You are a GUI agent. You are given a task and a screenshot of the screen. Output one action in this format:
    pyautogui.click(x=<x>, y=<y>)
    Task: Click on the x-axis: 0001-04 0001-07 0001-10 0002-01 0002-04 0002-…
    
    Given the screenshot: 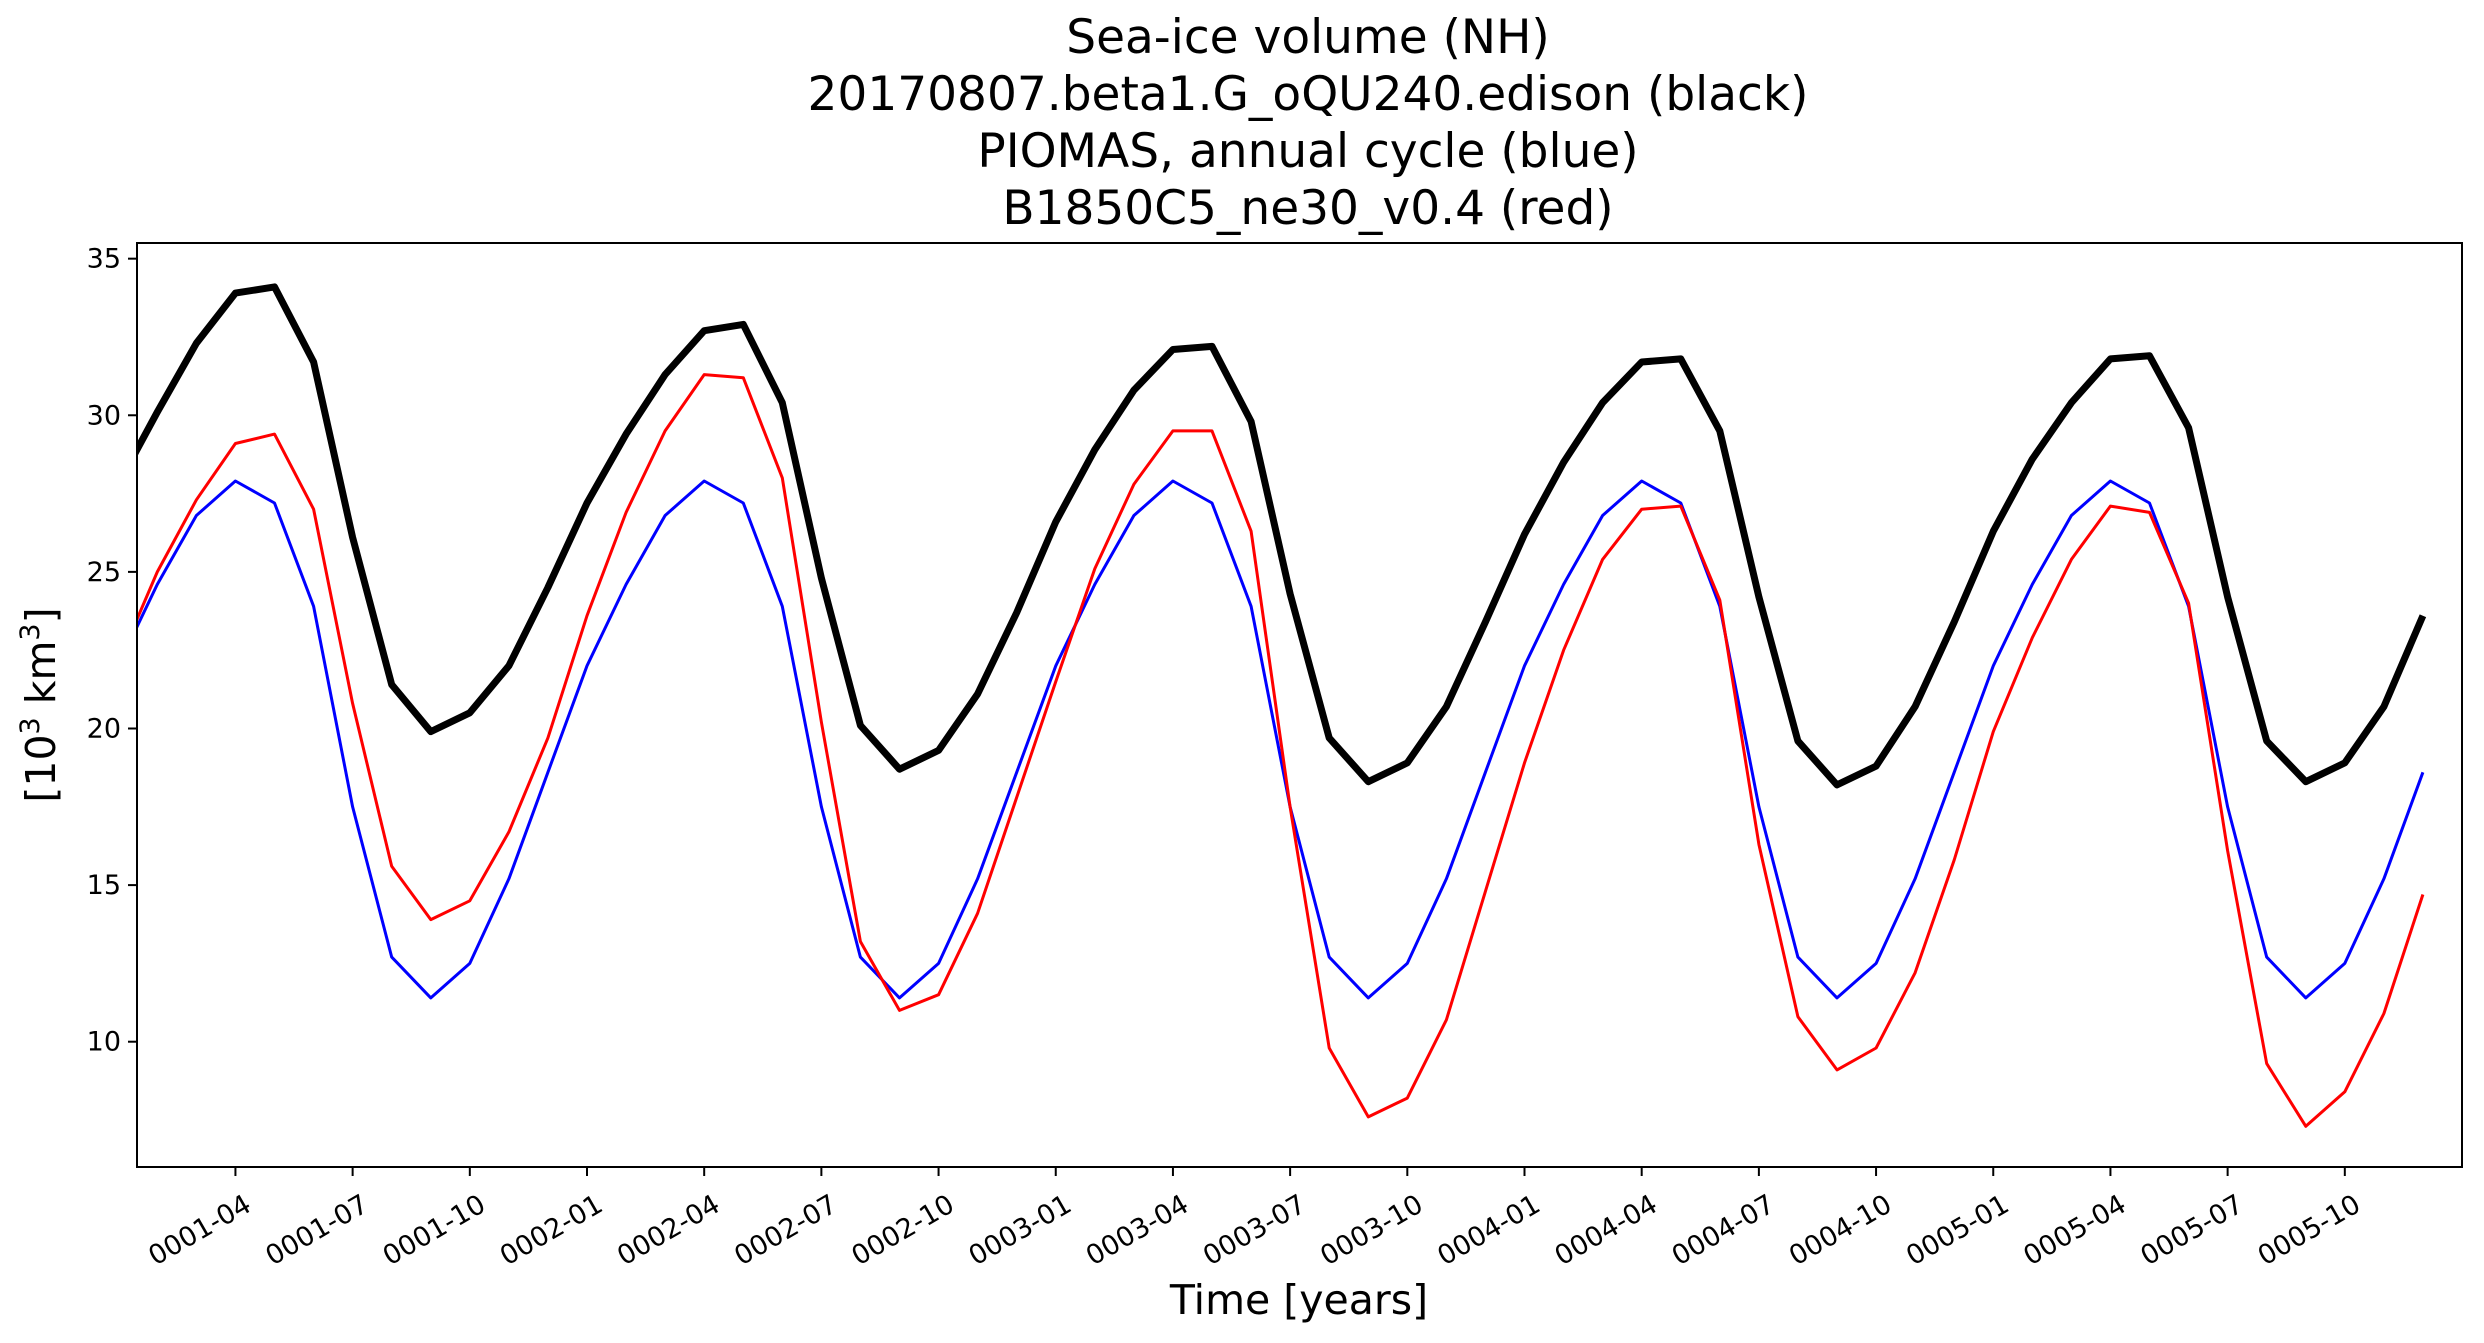 What is the action you would take?
    pyautogui.click(x=1254, y=1219)
    